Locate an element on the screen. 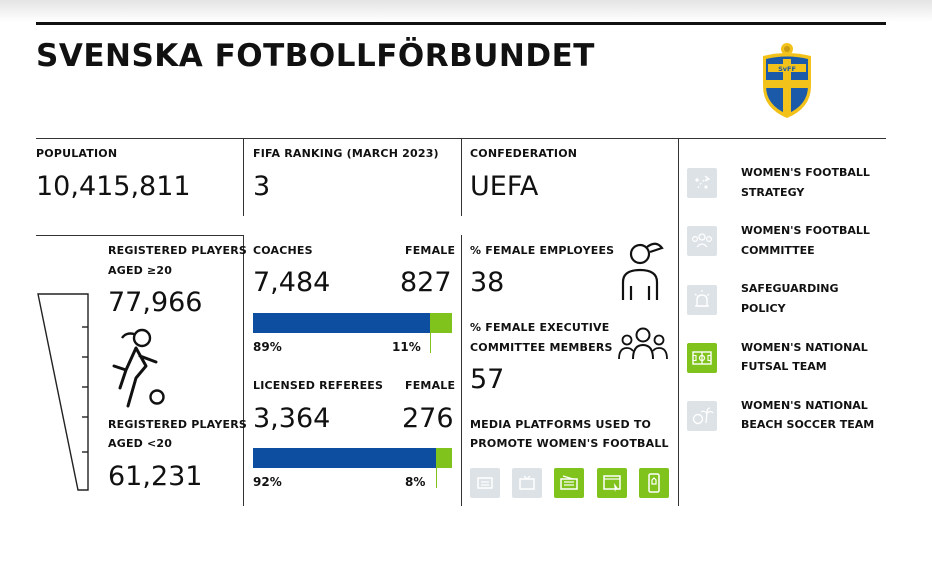 This screenshot has height=563, width=932. coaches-female-pct: 11% is located at coordinates (406, 347).